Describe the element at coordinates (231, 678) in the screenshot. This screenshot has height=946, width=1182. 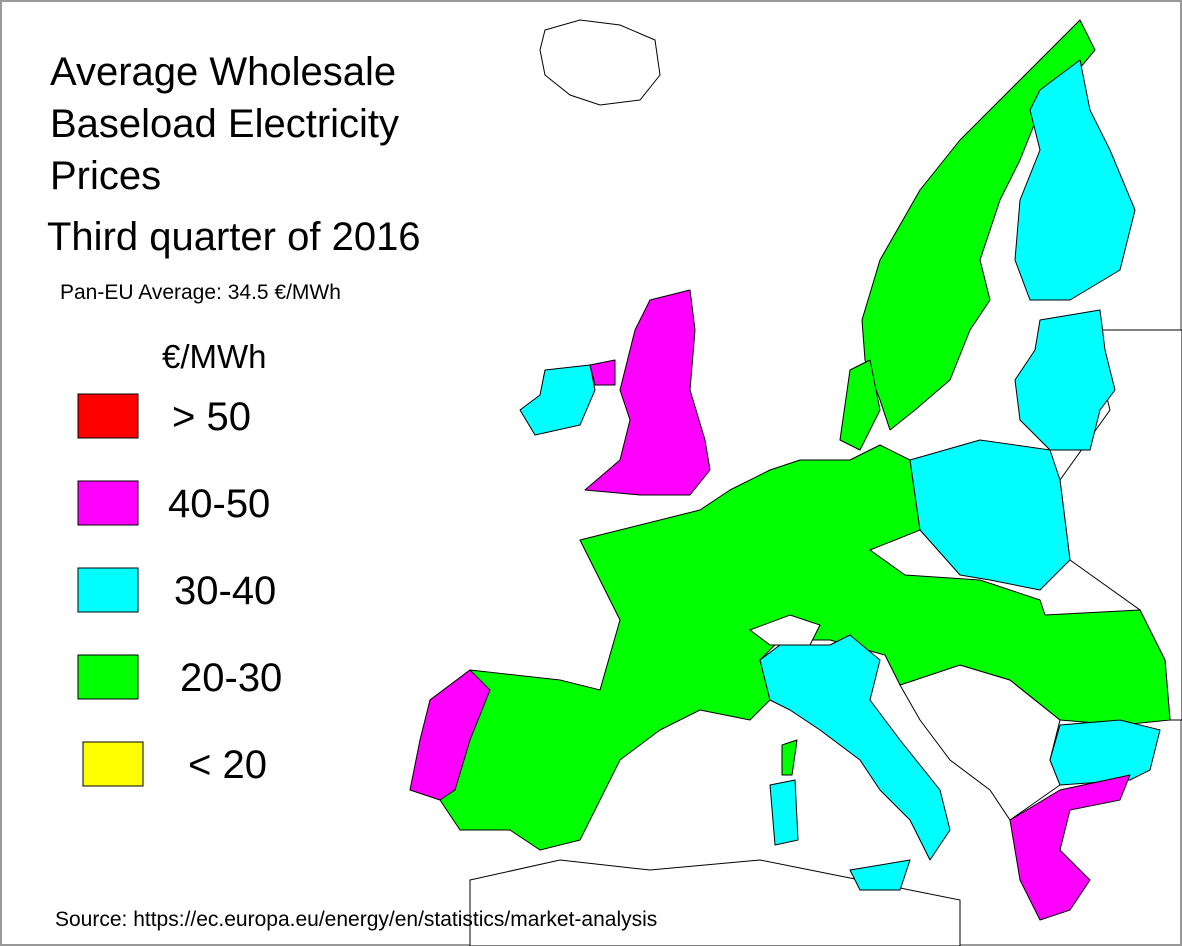
I see `legend-label: 20-30` at that location.